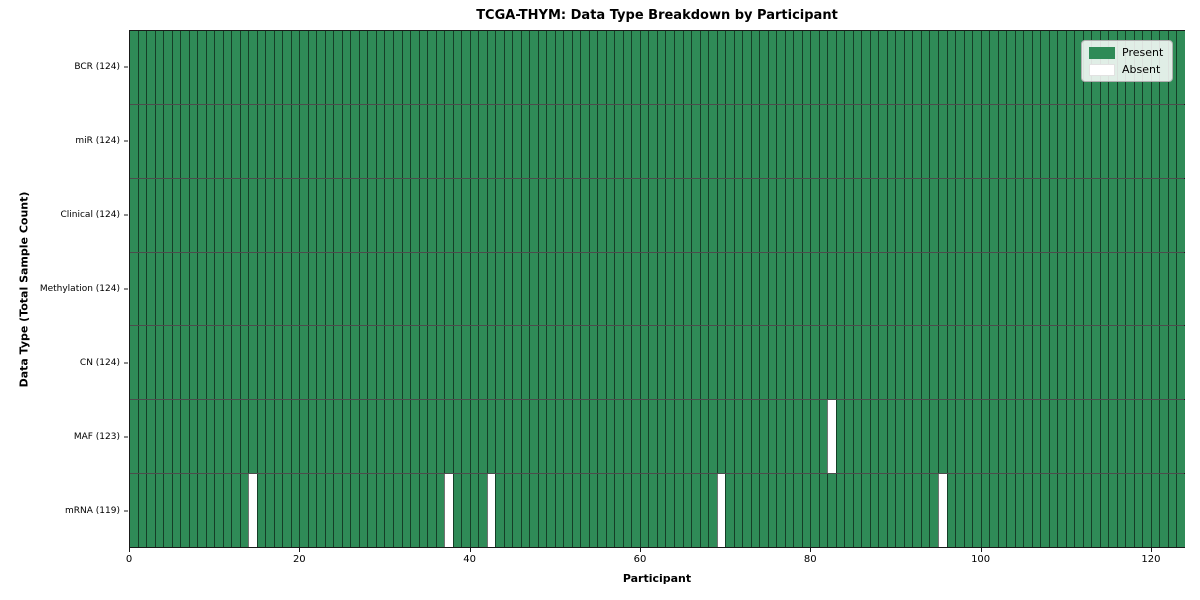 The width and height of the screenshot is (1200, 600). I want to click on x-tick-label: 20, so click(299, 559).